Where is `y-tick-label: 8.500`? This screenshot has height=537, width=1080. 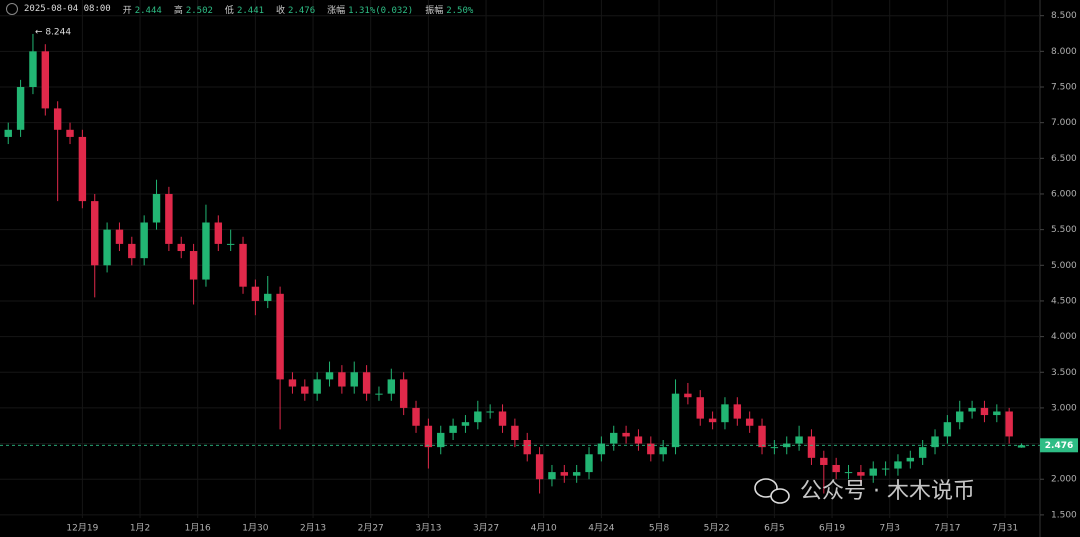 y-tick-label: 8.500 is located at coordinates (1064, 16).